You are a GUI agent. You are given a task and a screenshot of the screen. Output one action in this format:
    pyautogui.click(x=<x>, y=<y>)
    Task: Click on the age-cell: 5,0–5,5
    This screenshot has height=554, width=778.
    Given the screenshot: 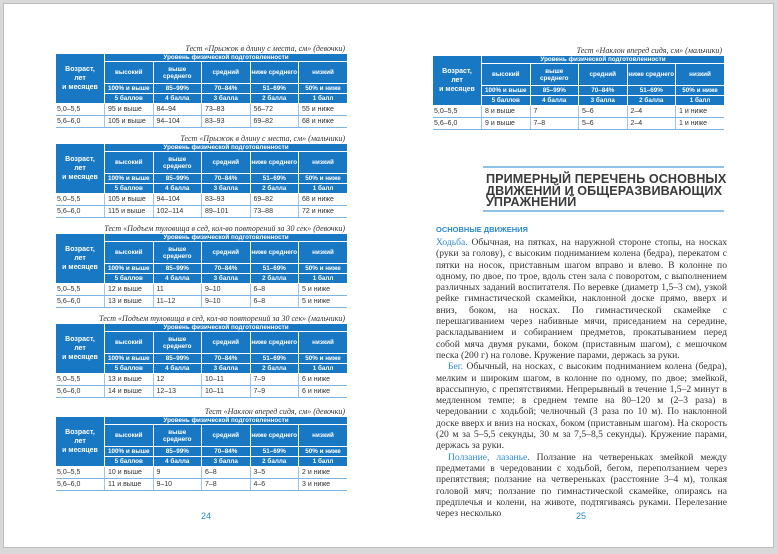 What is the action you would take?
    pyautogui.click(x=80, y=289)
    